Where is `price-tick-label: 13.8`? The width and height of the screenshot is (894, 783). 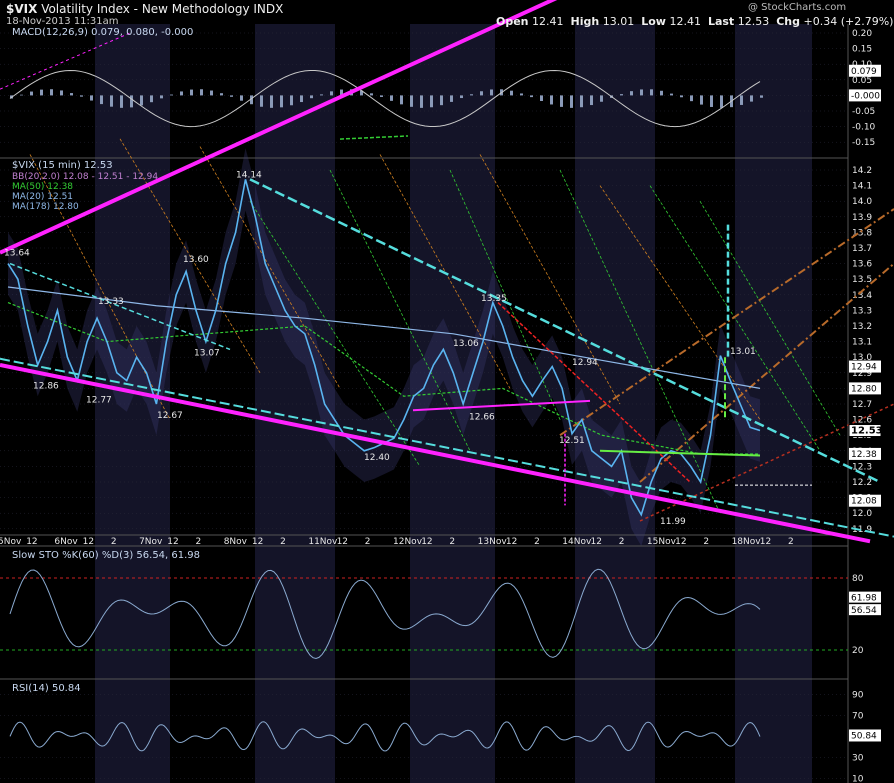 price-tick-label: 13.8 is located at coordinates (862, 233).